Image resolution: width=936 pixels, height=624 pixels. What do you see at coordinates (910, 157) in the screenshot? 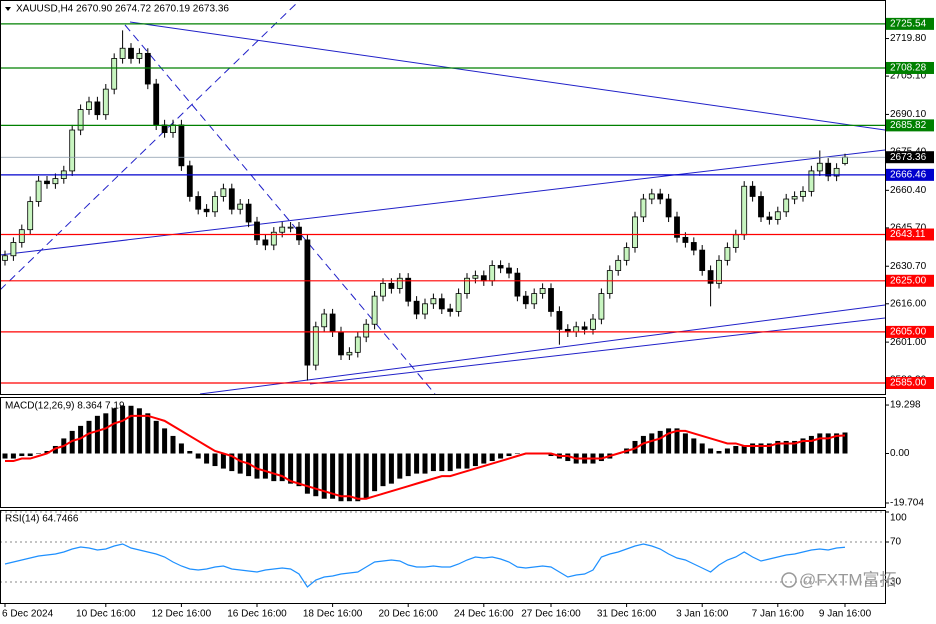
I see `current-price-box` at bounding box center [910, 157].